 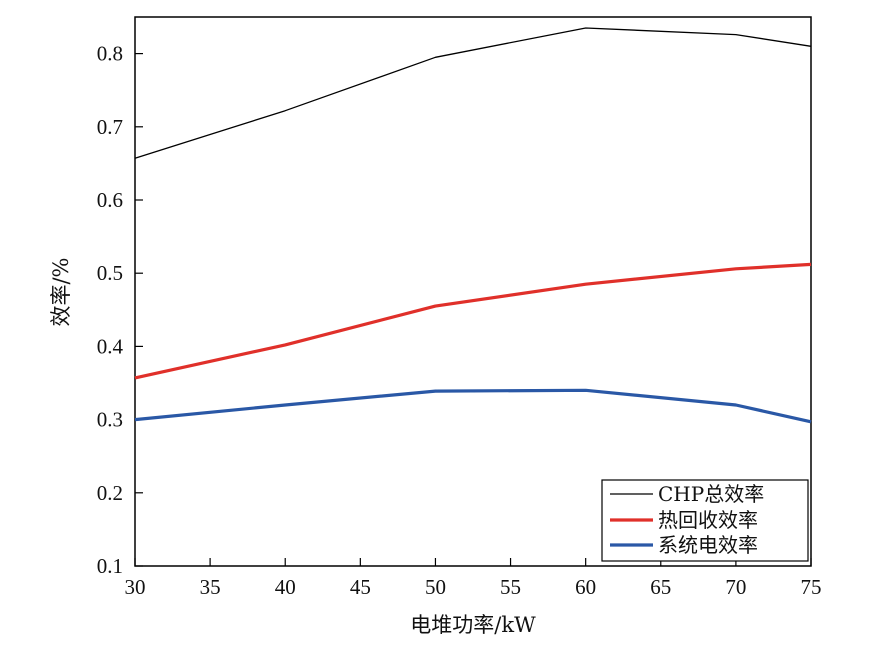 I want to click on legend-label-3: 系统电效率, so click(x=708, y=545).